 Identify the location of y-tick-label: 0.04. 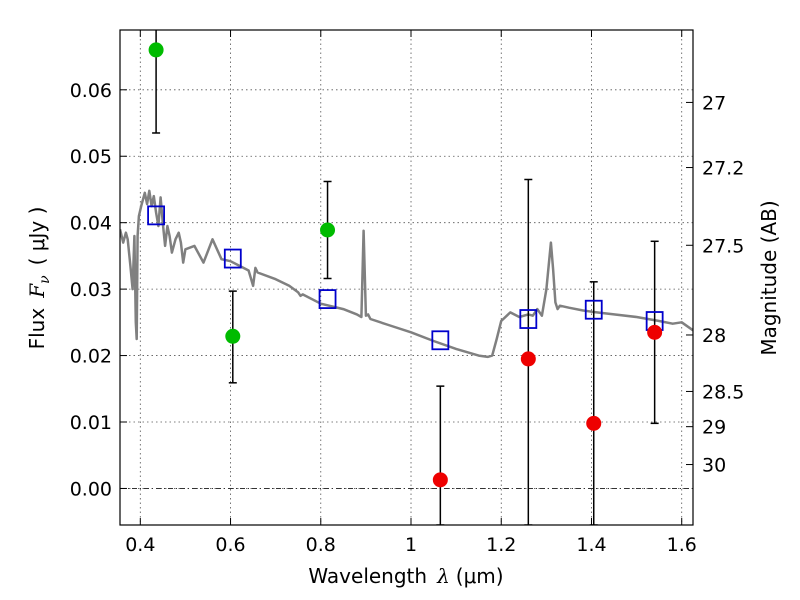
(91, 224).